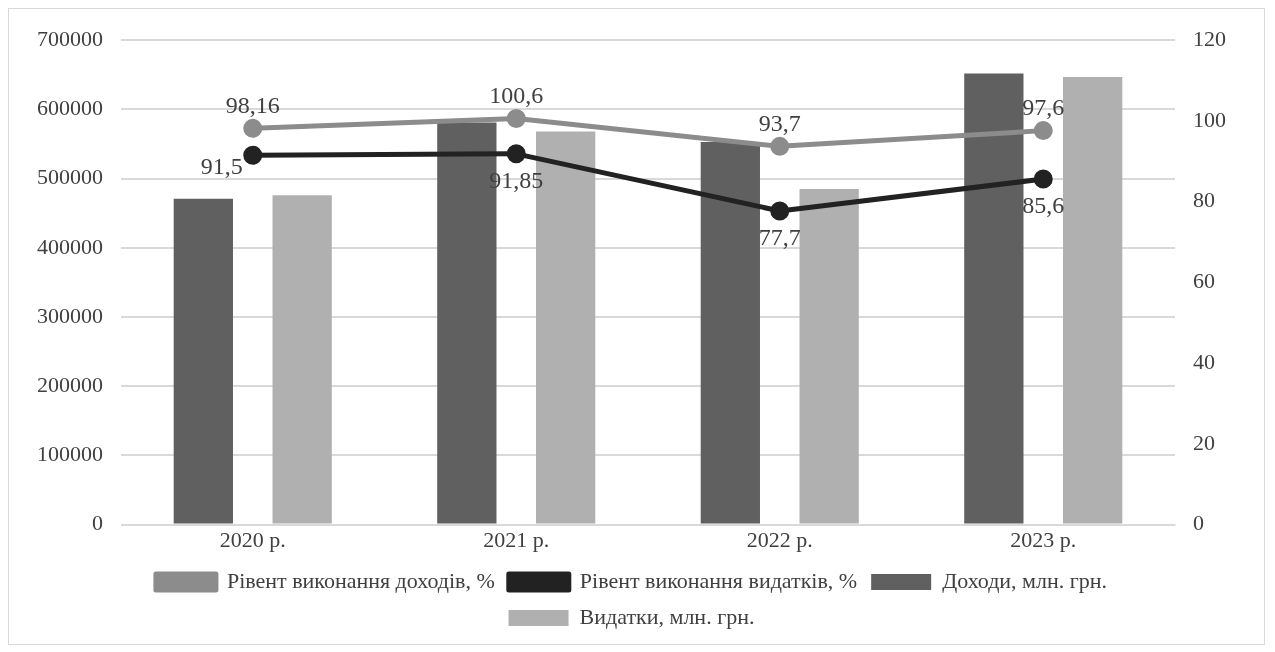 The image size is (1275, 652). What do you see at coordinates (1043, 106) in the screenshot?
I see `data-label: 97,6` at bounding box center [1043, 106].